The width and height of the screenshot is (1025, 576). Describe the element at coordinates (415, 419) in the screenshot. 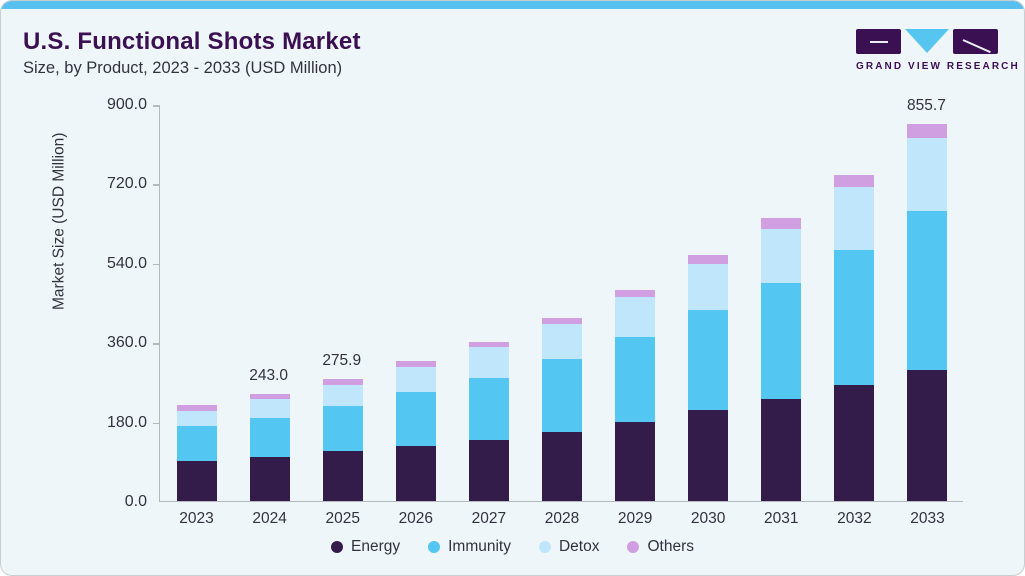

I see `bar-segment-immunity-2026` at that location.